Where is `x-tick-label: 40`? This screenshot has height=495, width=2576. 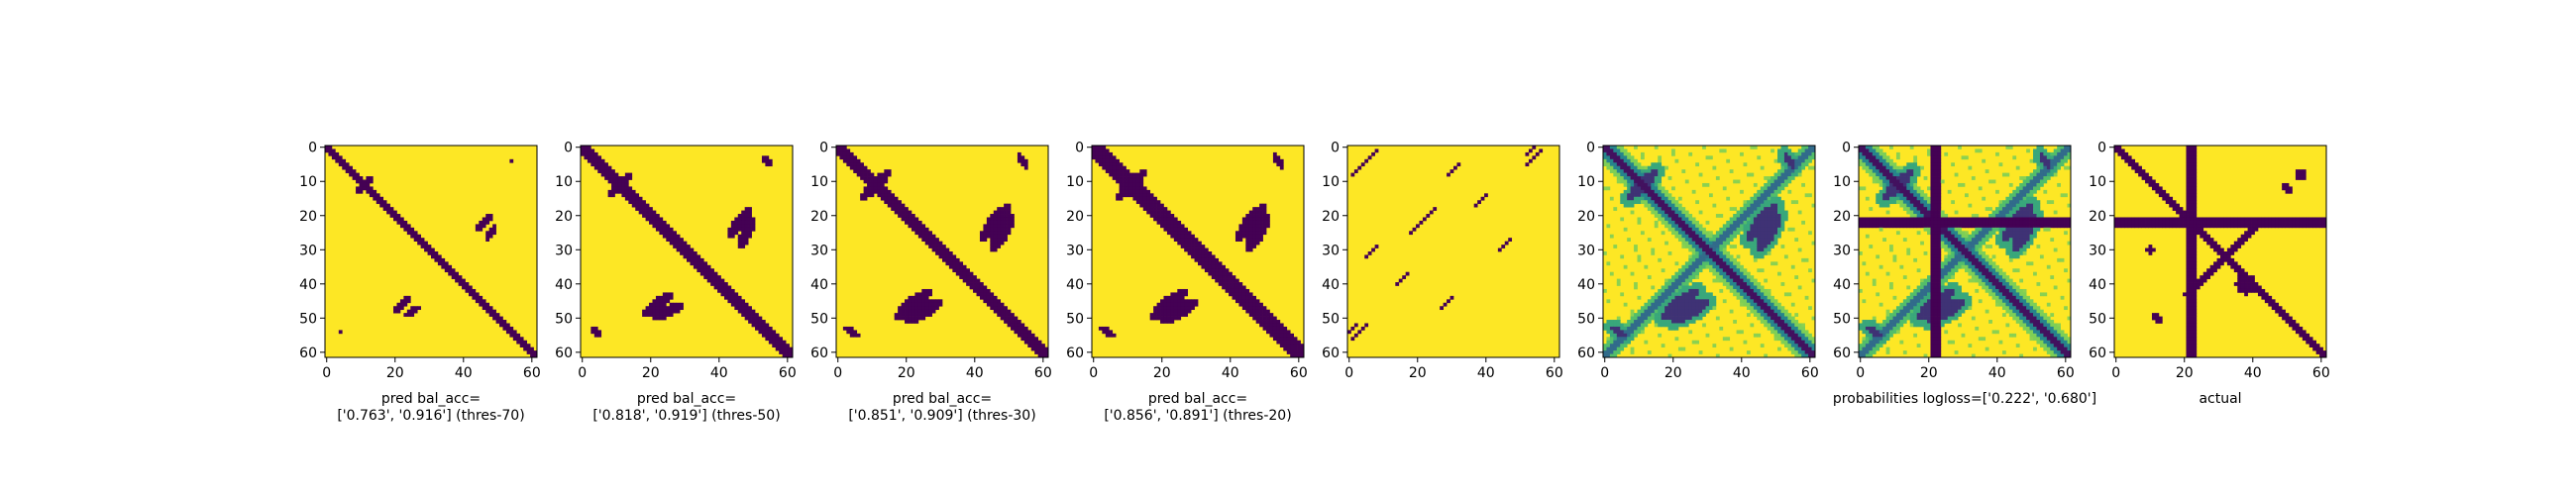
x-tick-label: 40 is located at coordinates (1230, 373).